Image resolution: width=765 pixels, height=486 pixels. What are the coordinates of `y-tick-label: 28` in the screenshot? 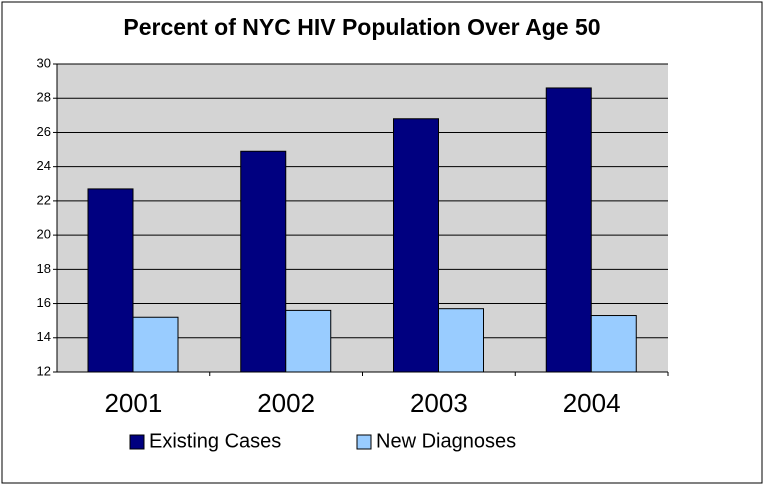 It's located at (44, 97).